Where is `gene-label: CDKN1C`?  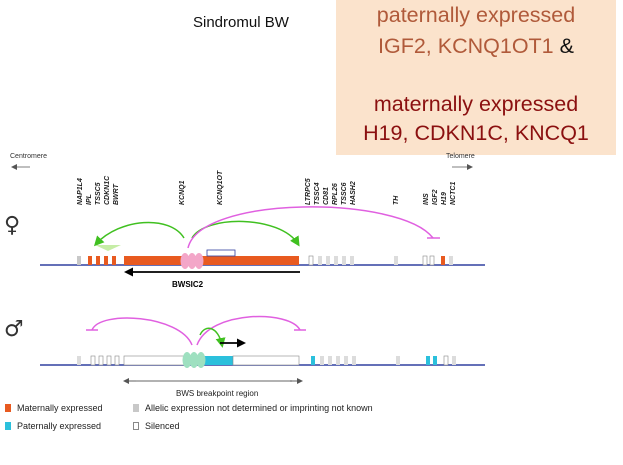 gene-label: CDKN1C is located at coordinates (107, 190).